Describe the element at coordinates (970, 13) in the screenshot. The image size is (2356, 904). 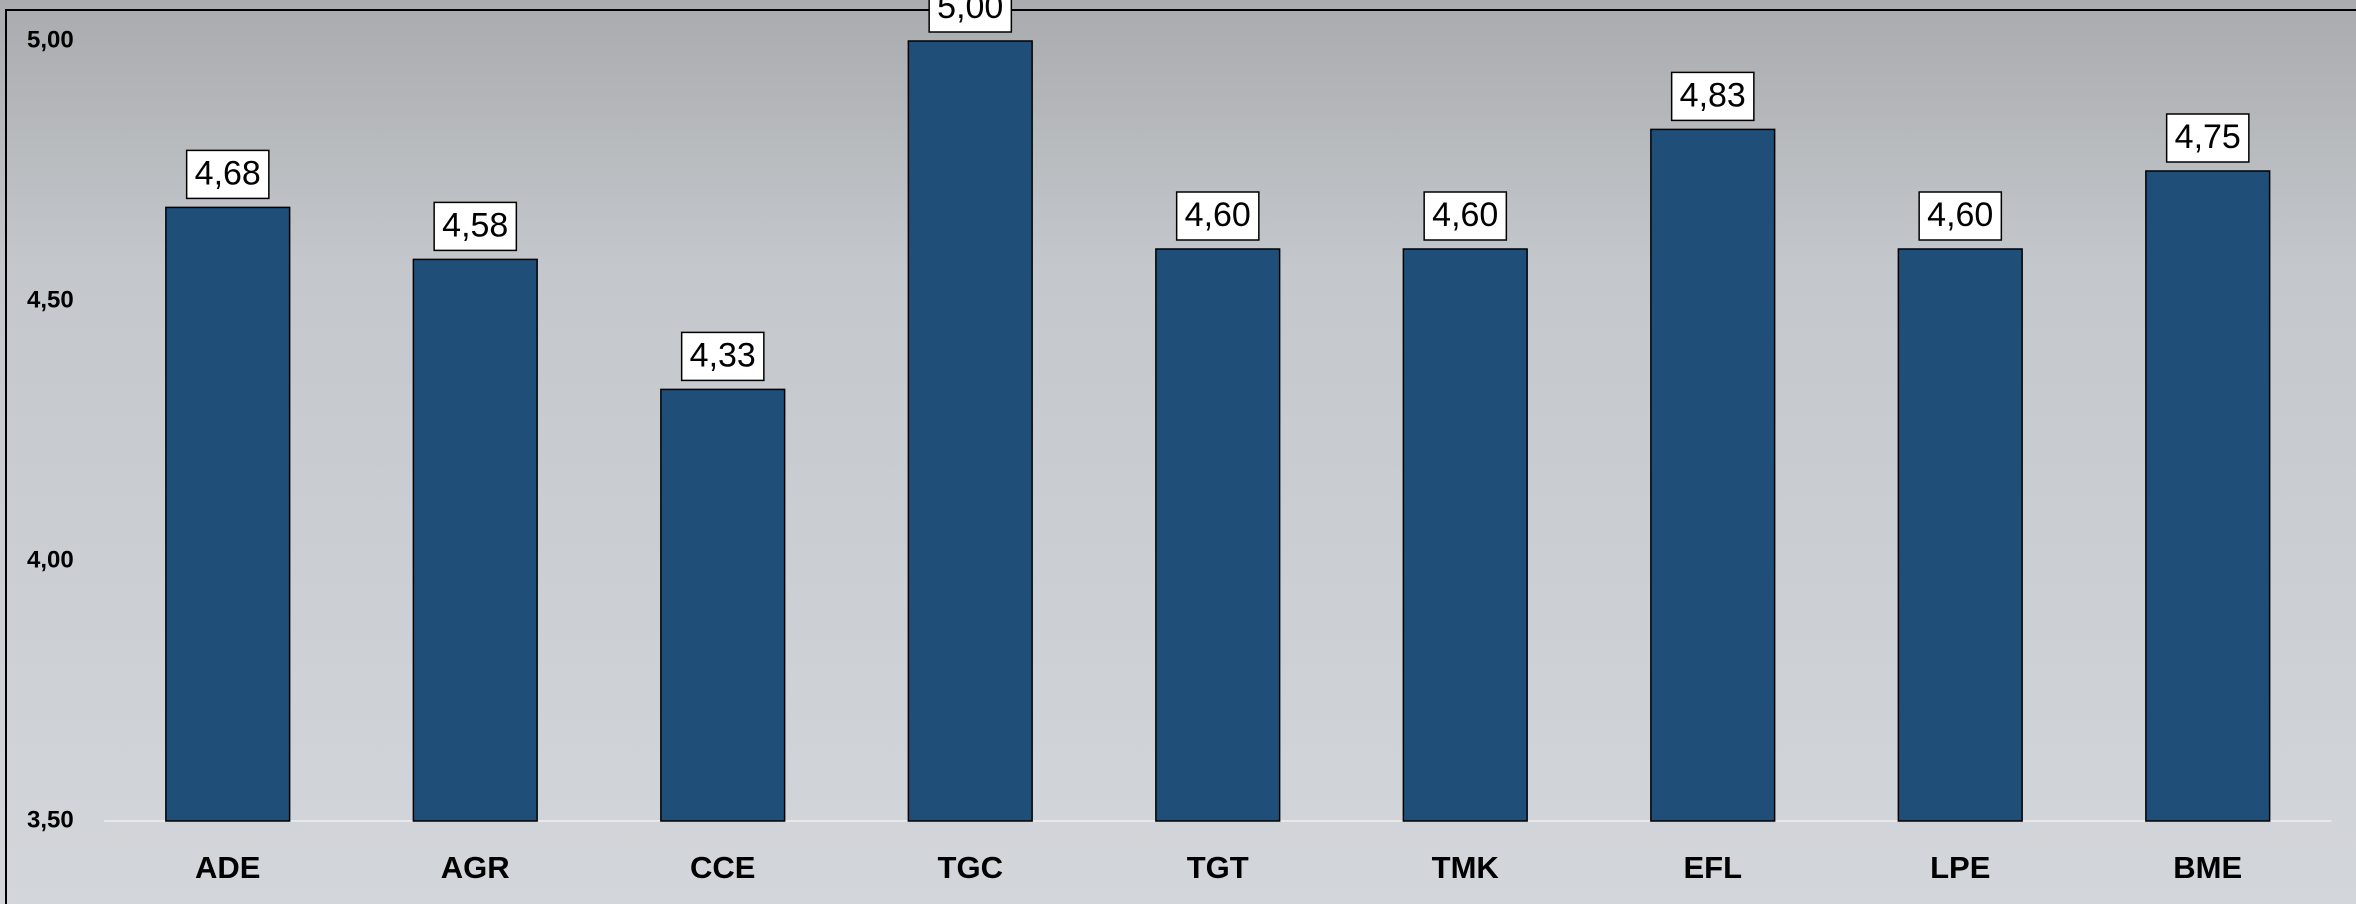
I see `value-label: 5,00` at that location.